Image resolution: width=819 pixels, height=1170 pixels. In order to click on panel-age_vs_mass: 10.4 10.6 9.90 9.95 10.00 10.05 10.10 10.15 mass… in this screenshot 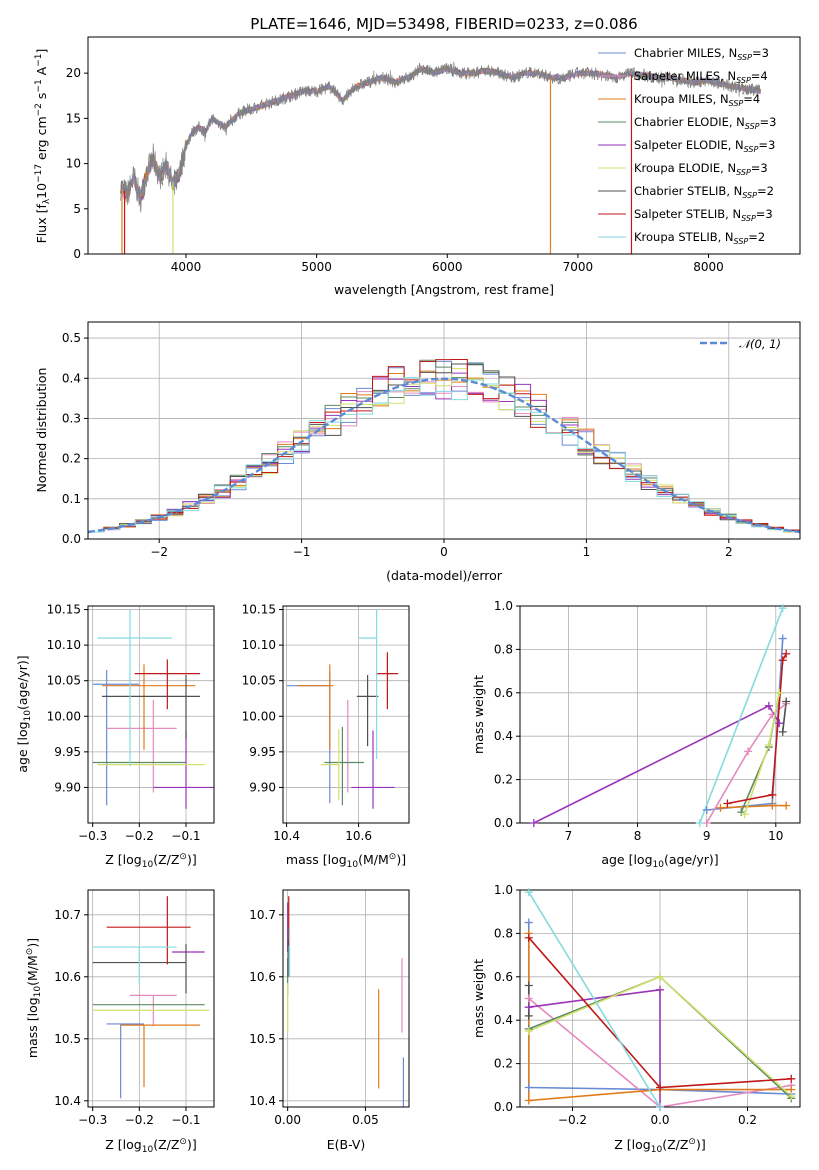, I will do `click(326, 736)`.